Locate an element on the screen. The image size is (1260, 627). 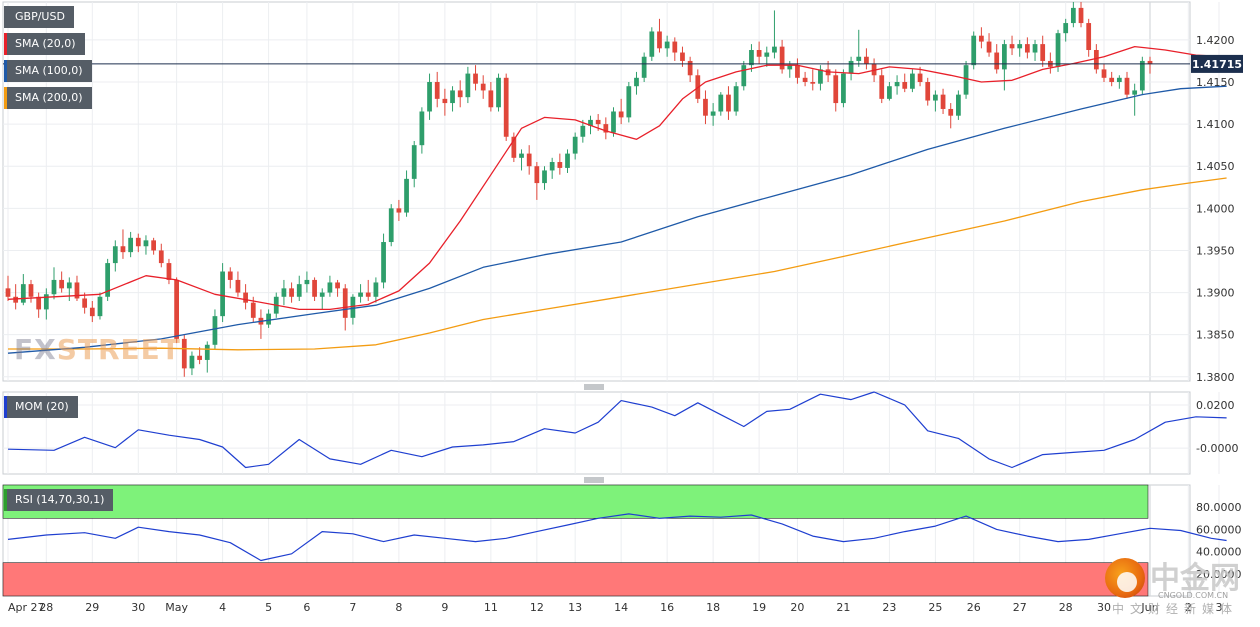
x-tick-label: 7 is located at coordinates (352, 607).